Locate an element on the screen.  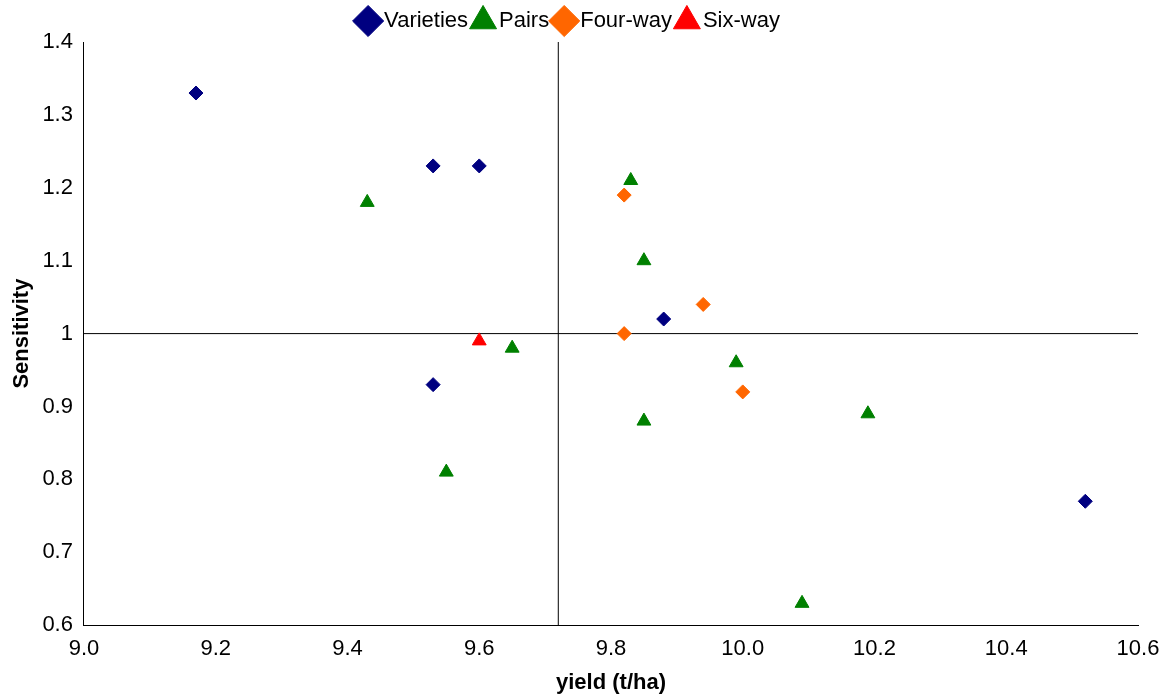
x-tick-label: 9.4 is located at coordinates (347, 648).